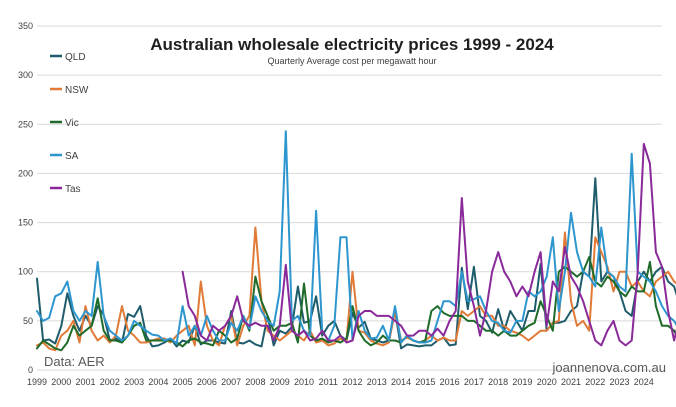  What do you see at coordinates (72, 156) in the screenshot?
I see `legend-label-sa: SA` at bounding box center [72, 156].